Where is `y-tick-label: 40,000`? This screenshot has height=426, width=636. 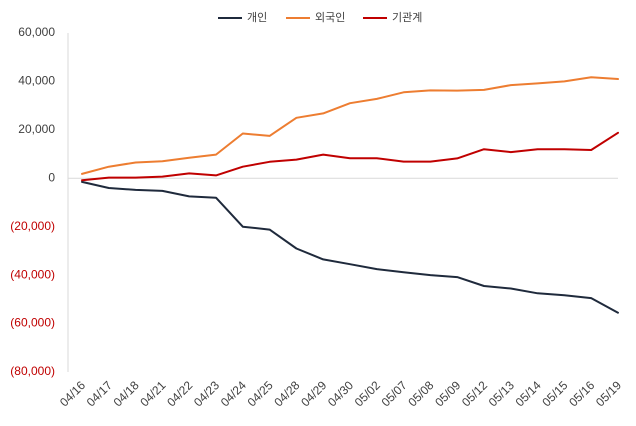 y-tick-label: 40,000 is located at coordinates (36, 81).